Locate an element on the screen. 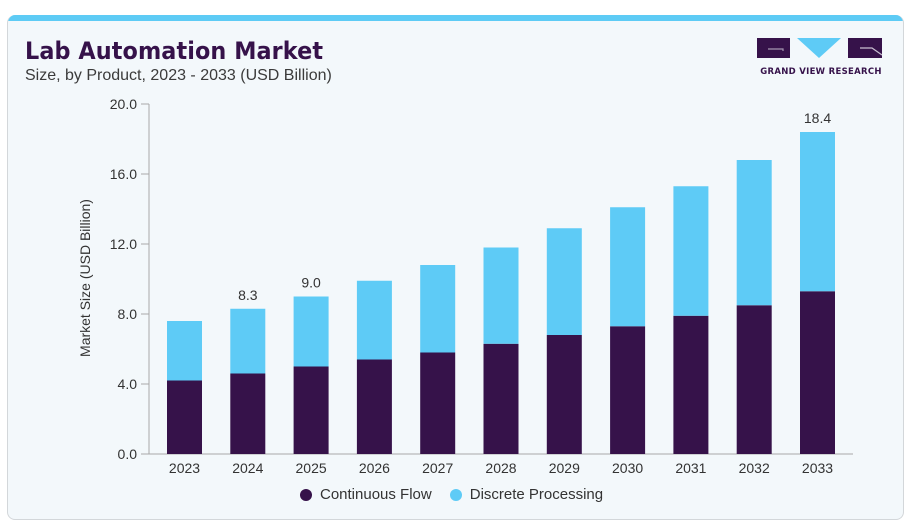  bar-continuous-flow-2031 is located at coordinates (691, 384).